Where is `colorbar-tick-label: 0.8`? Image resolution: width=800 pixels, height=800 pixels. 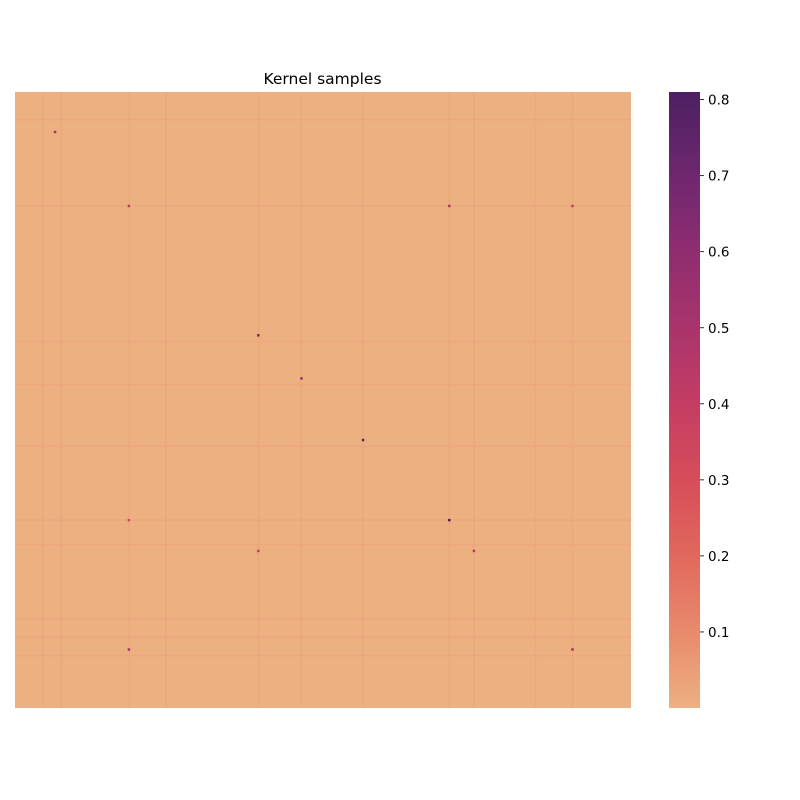
colorbar-tick-label: 0.8 is located at coordinates (718, 101).